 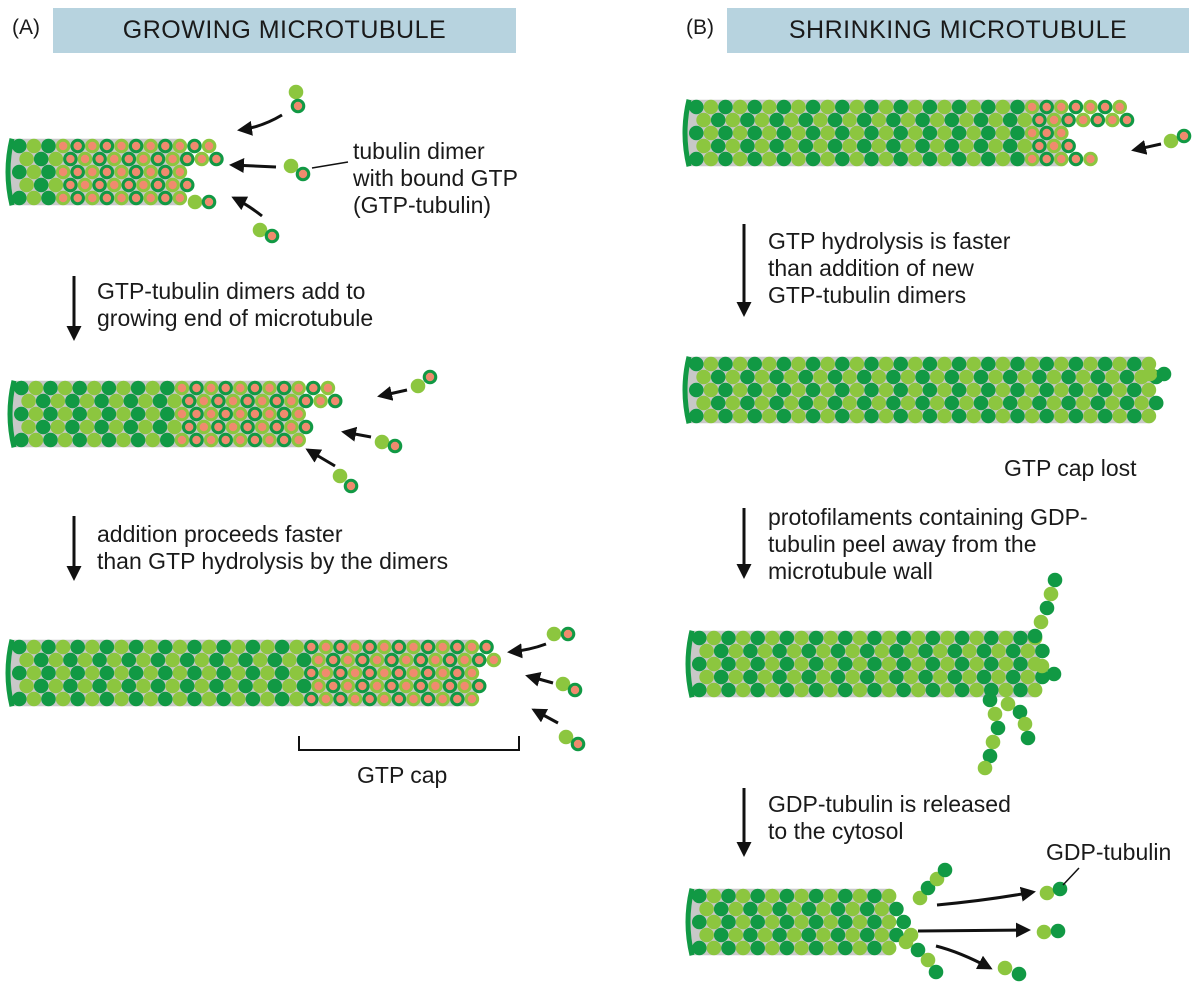 I want to click on free-tubulin-dimer, so click(x=297, y=99).